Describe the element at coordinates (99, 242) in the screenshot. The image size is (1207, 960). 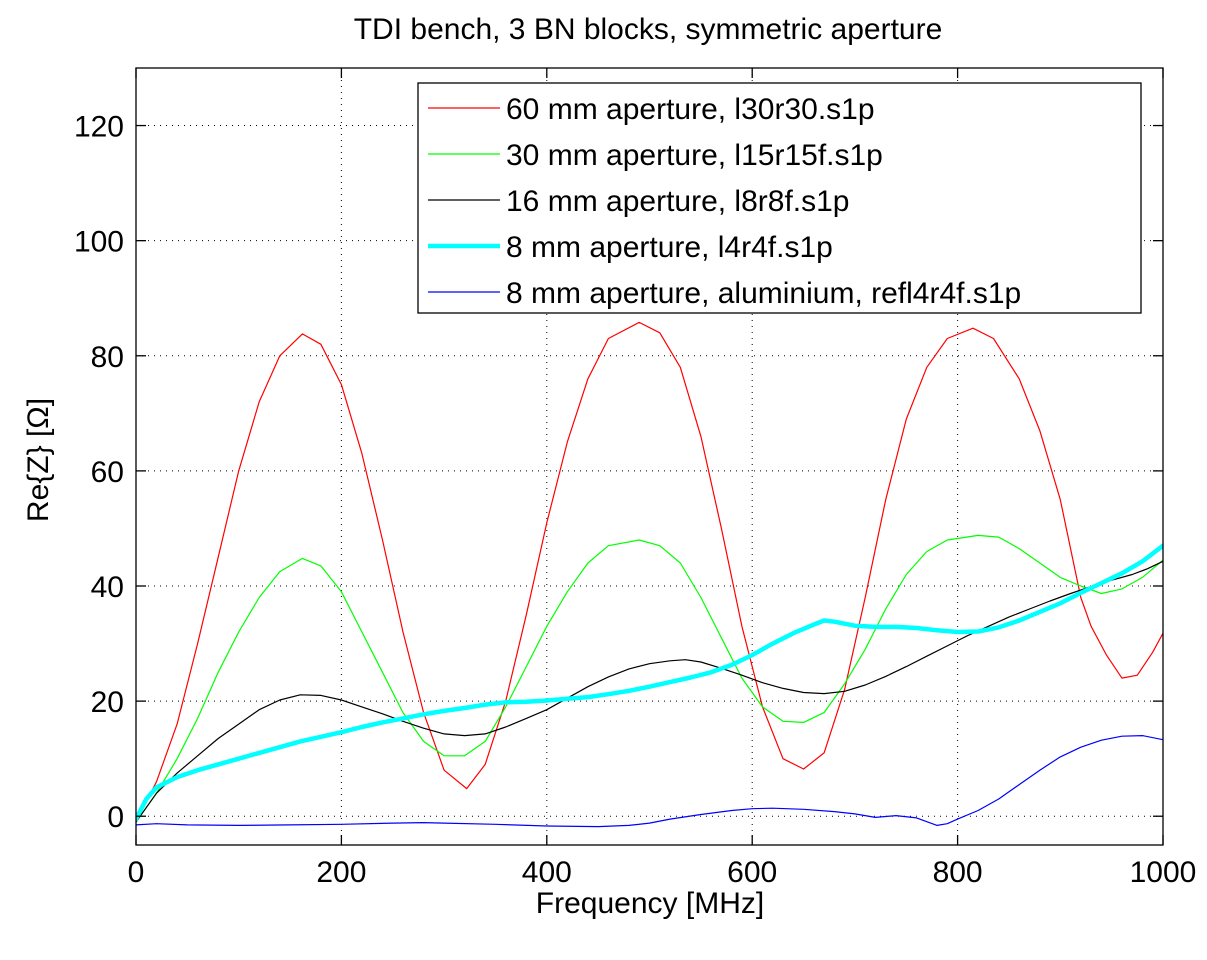
I see `y-tick-label: 100` at that location.